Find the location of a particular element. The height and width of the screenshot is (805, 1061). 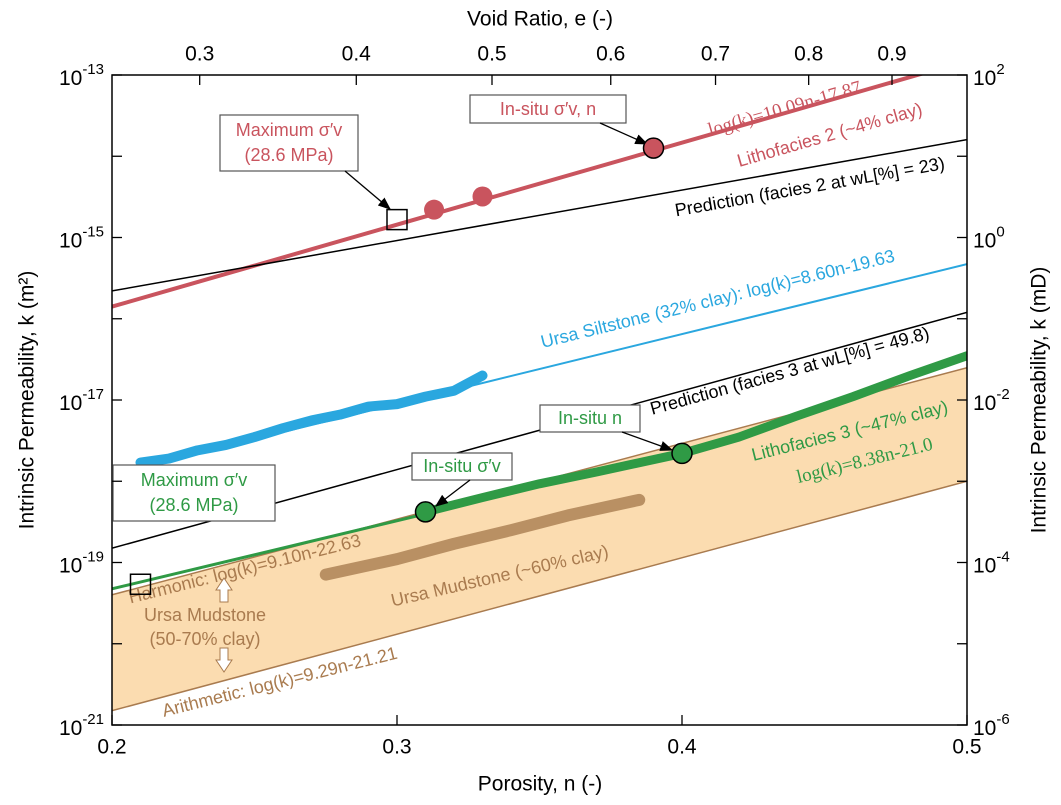

tick-label: 10² is located at coordinates (989, 75).